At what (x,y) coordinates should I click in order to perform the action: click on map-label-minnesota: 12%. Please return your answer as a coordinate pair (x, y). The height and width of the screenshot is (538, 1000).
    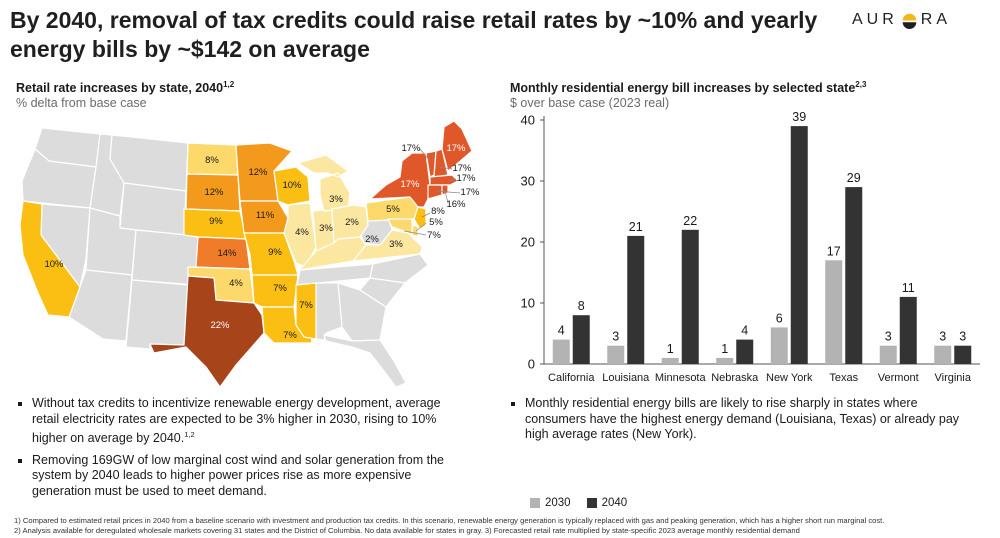
    Looking at the image, I should click on (258, 172).